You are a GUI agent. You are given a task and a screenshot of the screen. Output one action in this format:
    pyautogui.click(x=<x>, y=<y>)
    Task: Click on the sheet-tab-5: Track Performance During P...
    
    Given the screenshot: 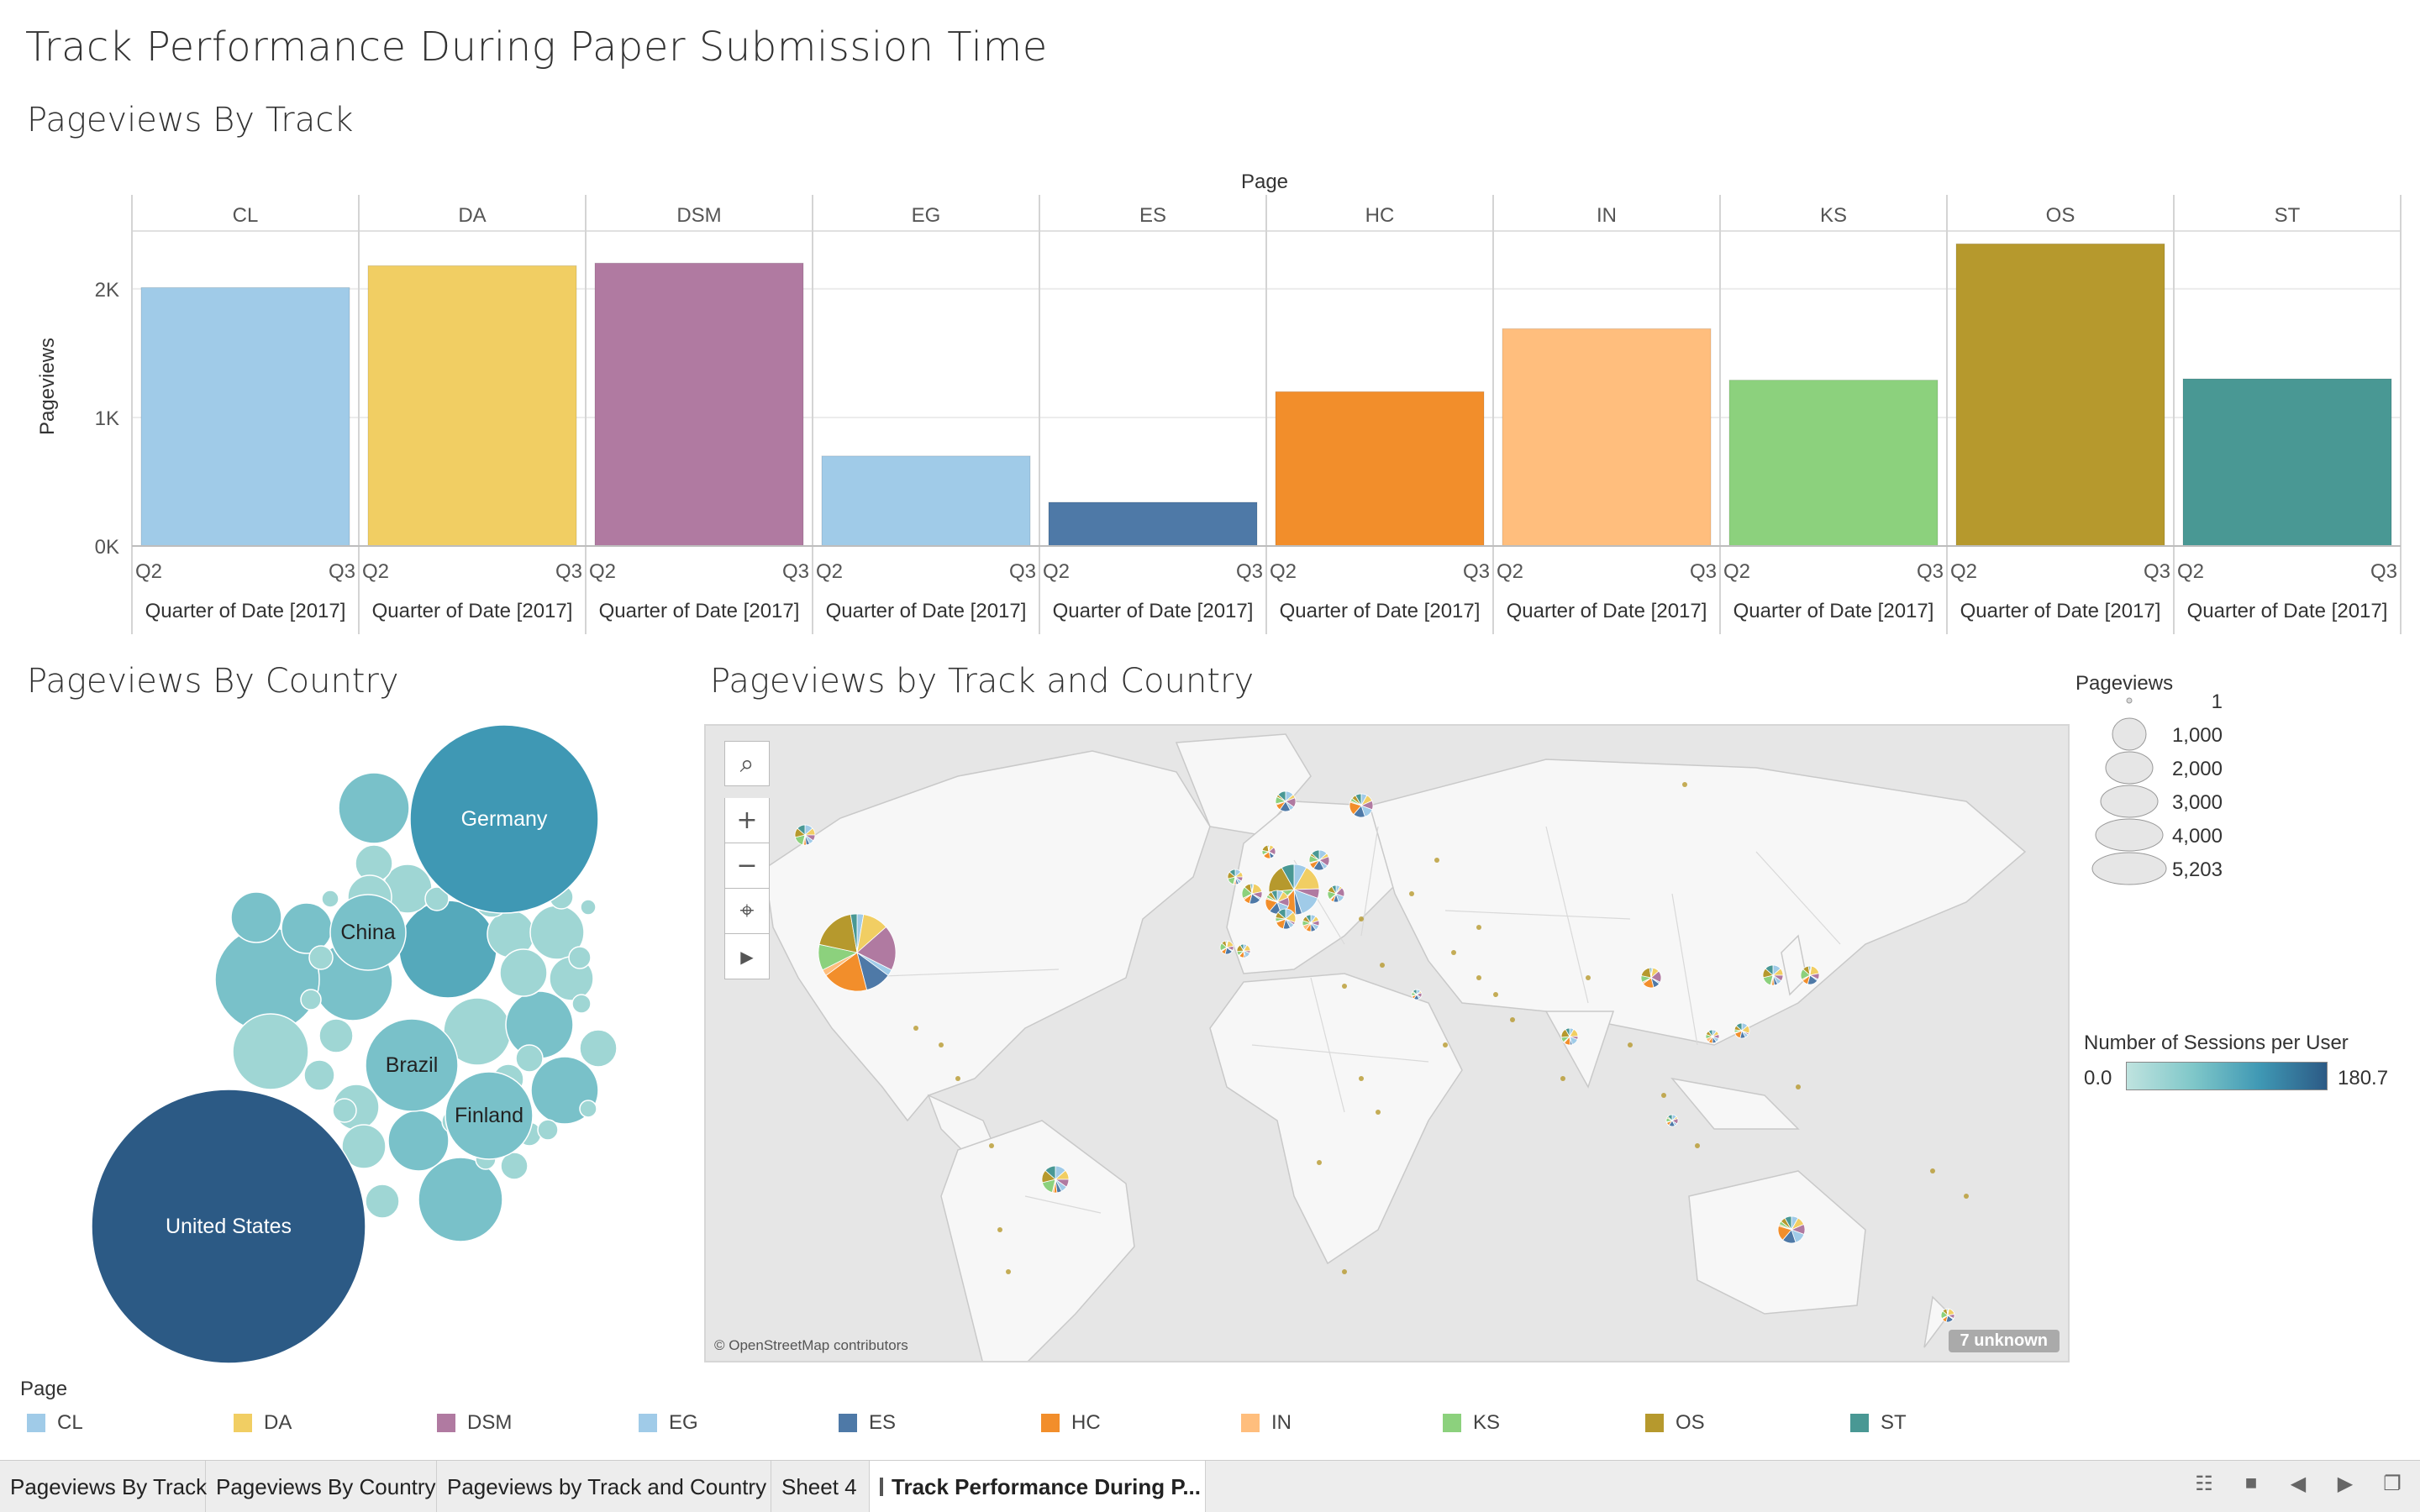 What is the action you would take?
    pyautogui.click(x=1038, y=1486)
    